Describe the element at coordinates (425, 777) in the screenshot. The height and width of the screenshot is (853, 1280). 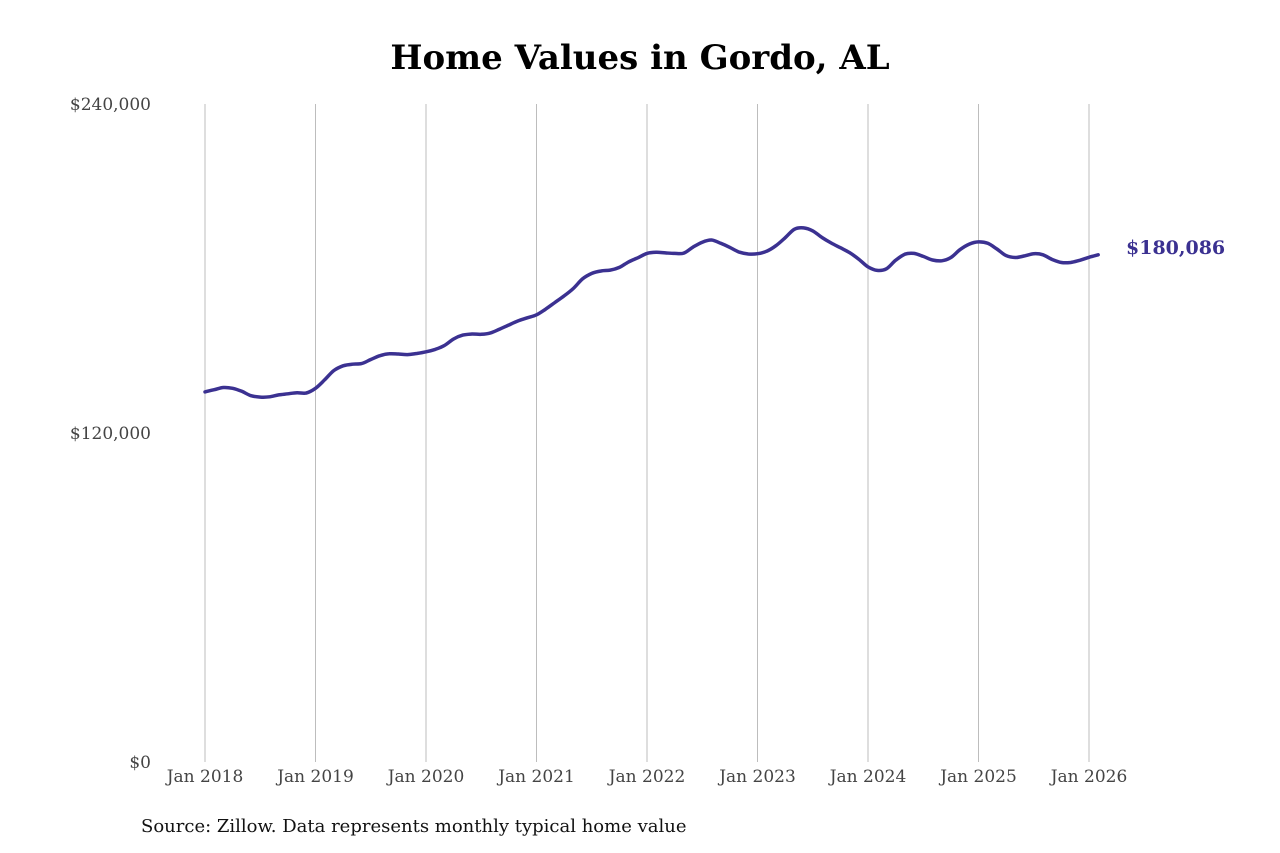
I see `x-tick-label-2020-01: Jan 2020` at that location.